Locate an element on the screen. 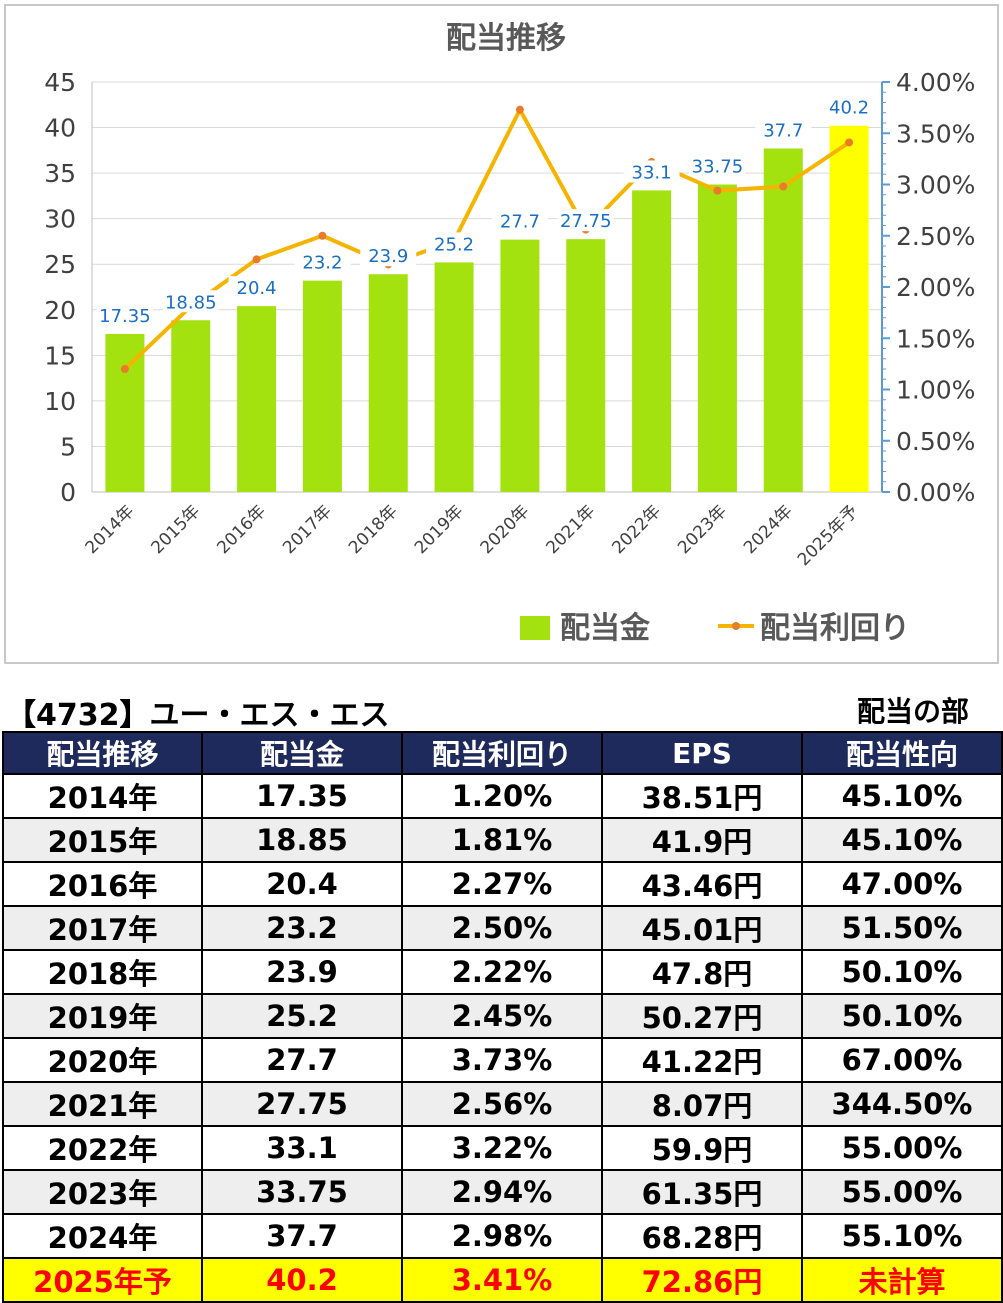 The height and width of the screenshot is (1303, 1003). cell-dividend: 27.75 is located at coordinates (302, 1104).